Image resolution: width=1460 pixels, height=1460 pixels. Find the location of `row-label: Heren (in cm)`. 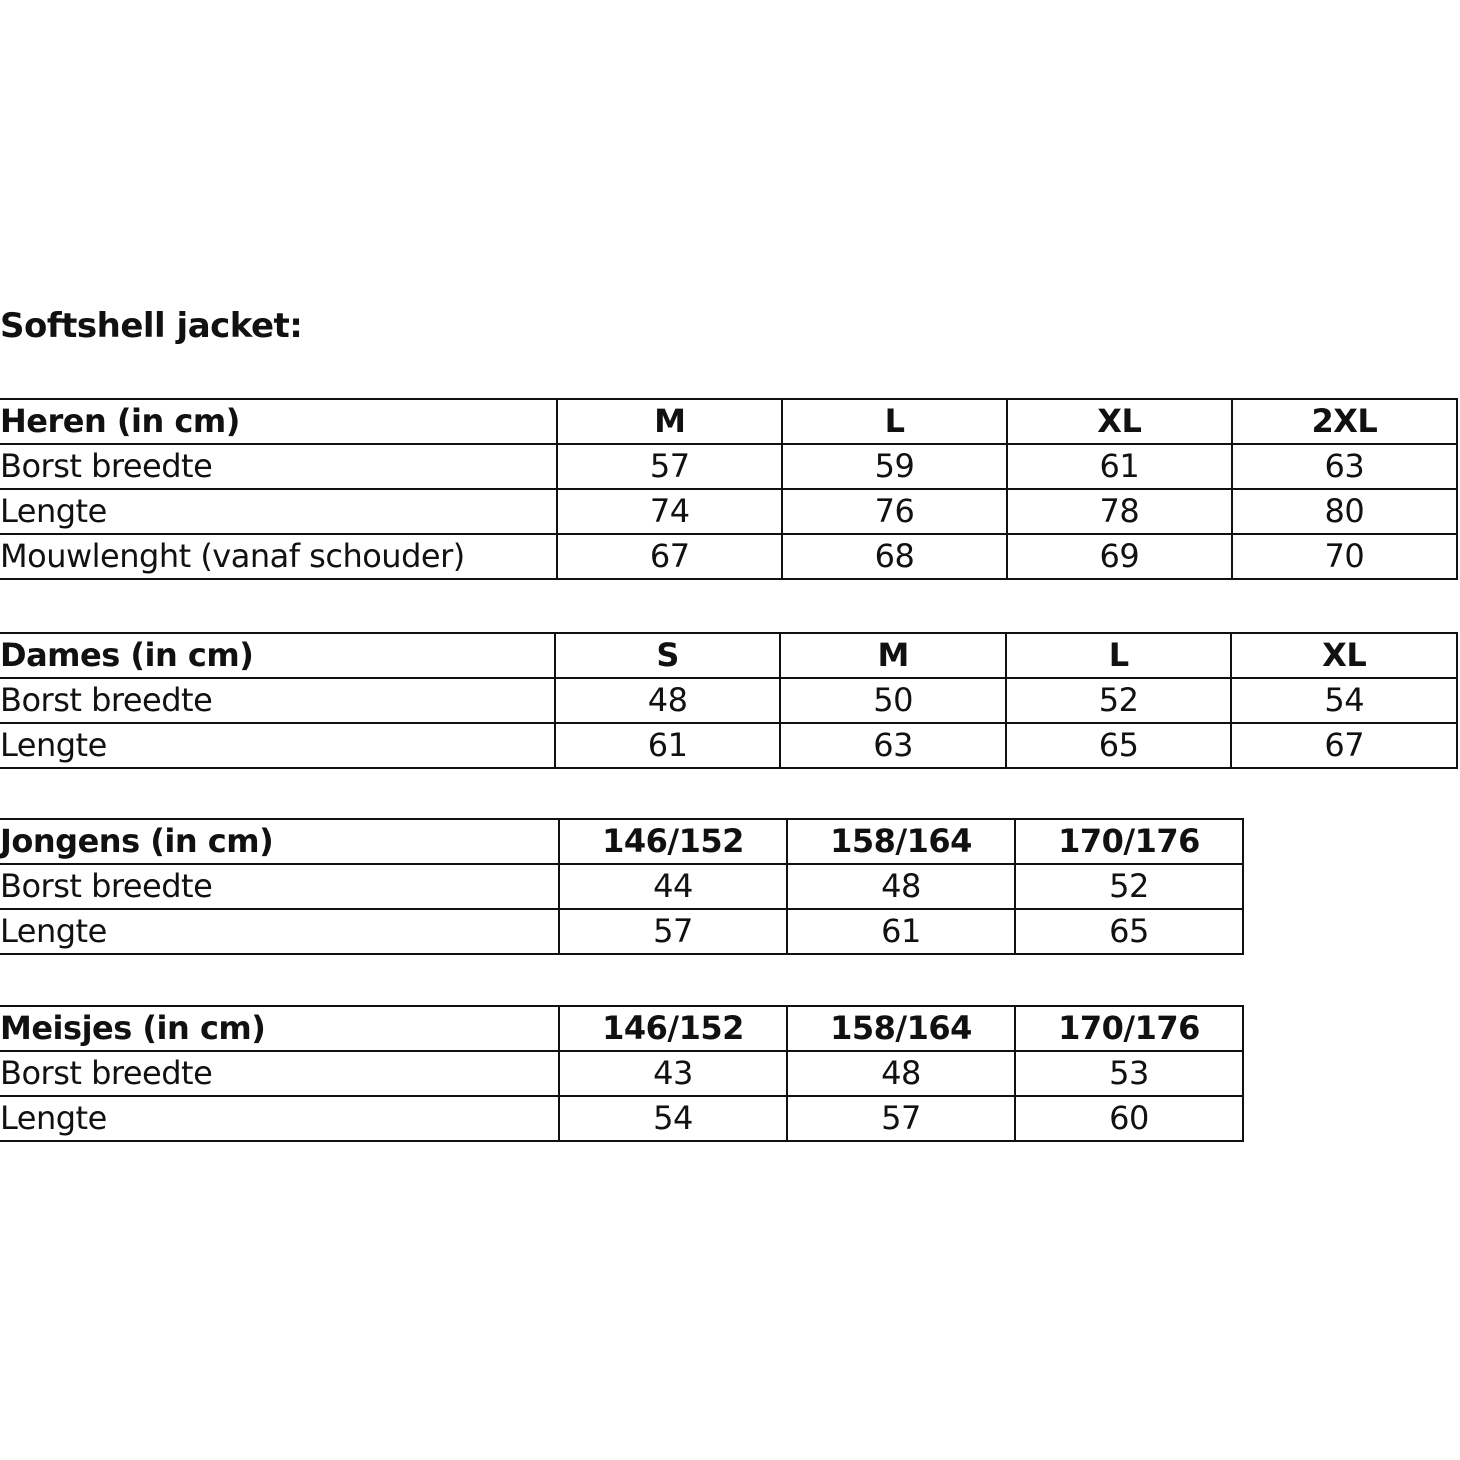

row-label: Heren (in cm) is located at coordinates (279, 421).